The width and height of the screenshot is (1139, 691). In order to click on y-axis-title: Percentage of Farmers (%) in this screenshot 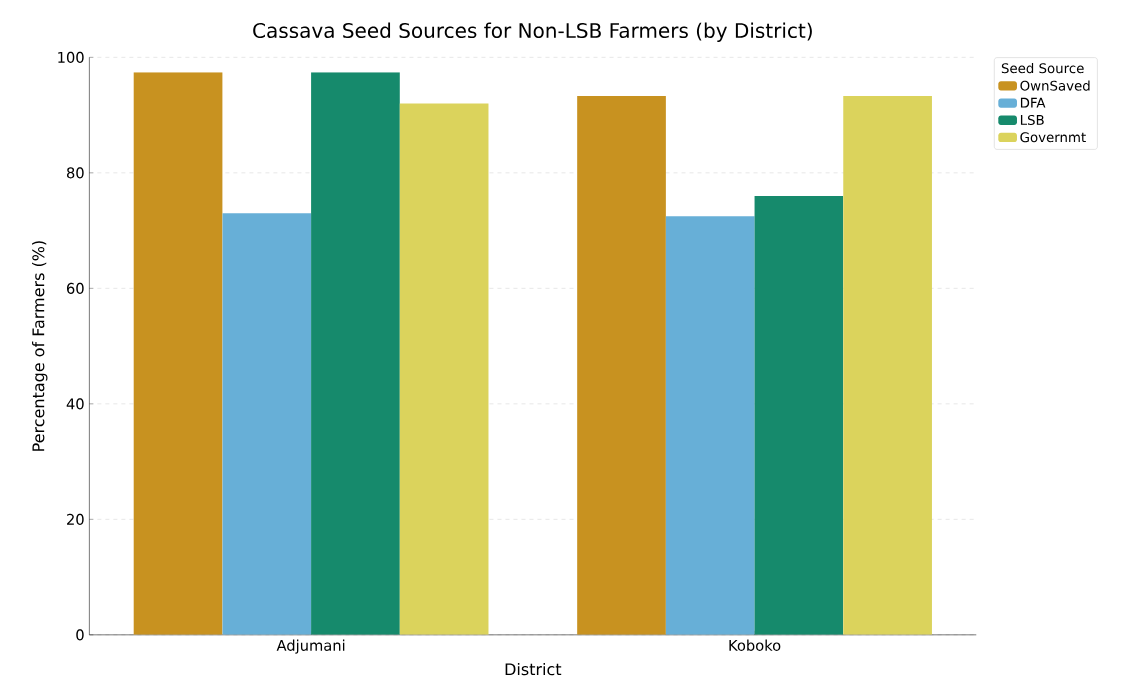, I will do `click(40, 346)`.